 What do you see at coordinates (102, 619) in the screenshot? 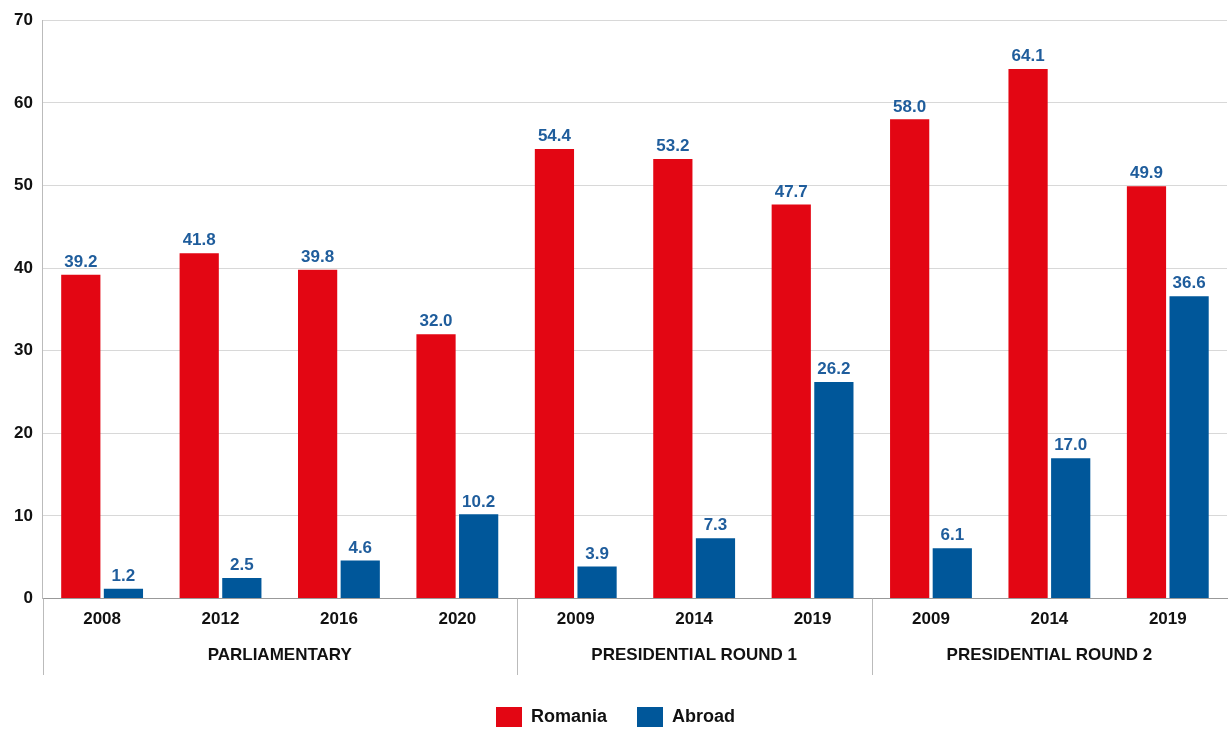
I see `x-tick-label: 2008` at bounding box center [102, 619].